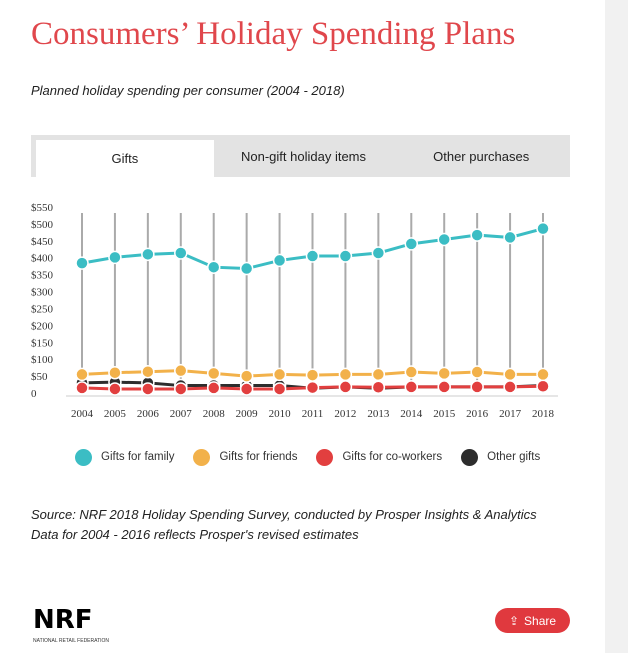 This screenshot has width=628, height=653. Describe the element at coordinates (313, 414) in the screenshot. I see `x-tick-label: 2011` at that location.